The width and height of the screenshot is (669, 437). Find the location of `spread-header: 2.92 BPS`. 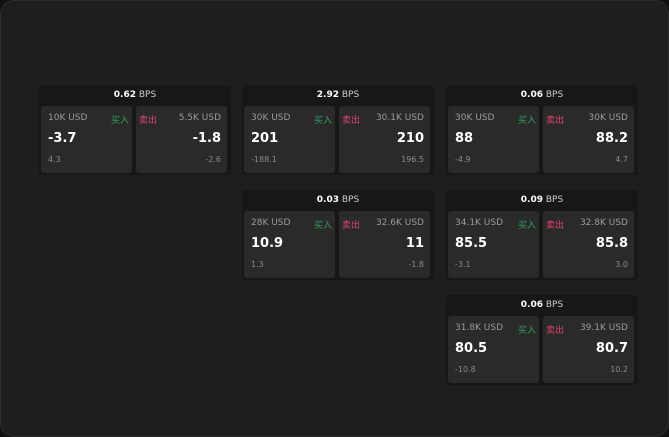

spread-header: 2.92 BPS is located at coordinates (338, 95).